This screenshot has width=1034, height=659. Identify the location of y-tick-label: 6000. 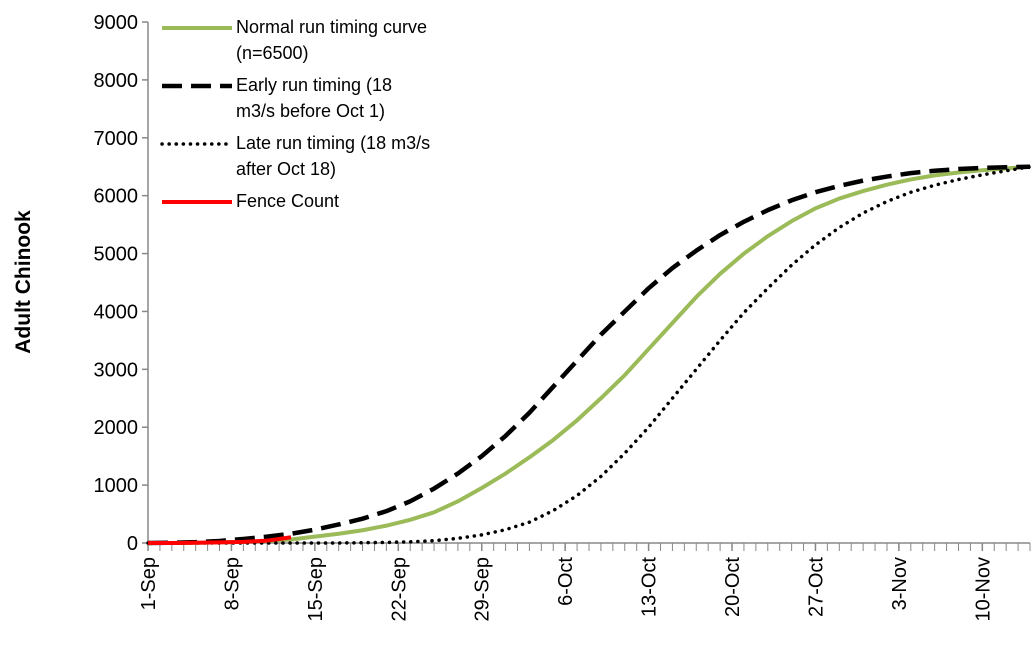
(116, 197).